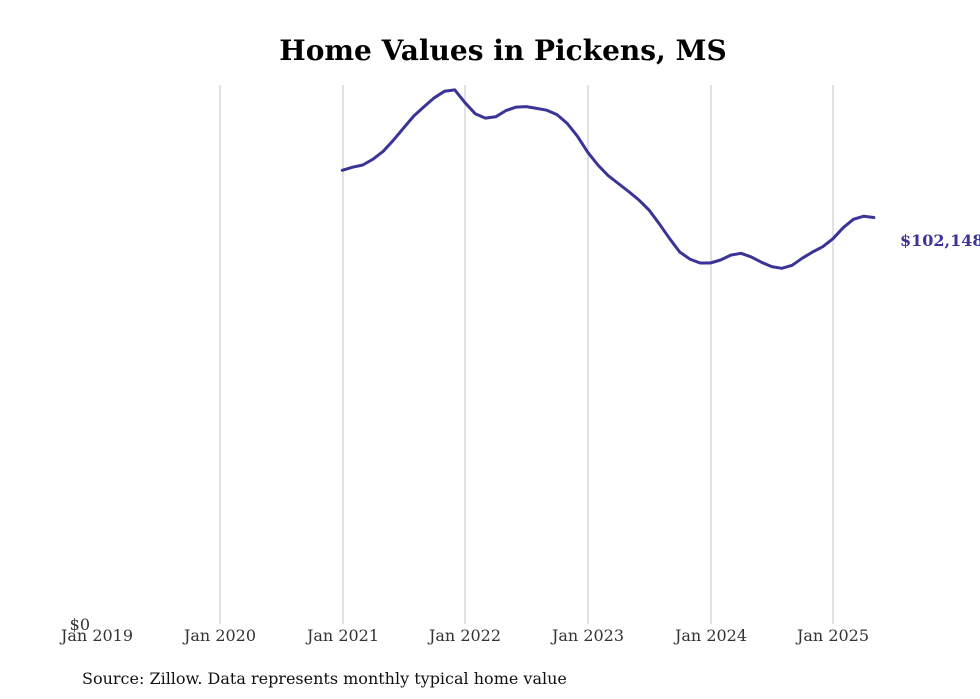  What do you see at coordinates (96, 635) in the screenshot?
I see `x-tick-label: Jan 2019` at bounding box center [96, 635].